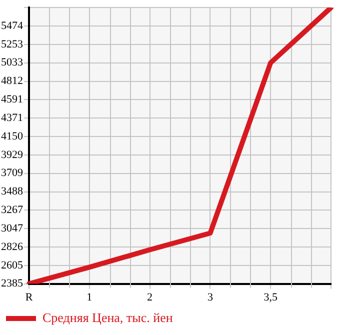 Image resolution: width=345 pixels, height=335 pixels. Describe the element at coordinates (12, 81) in the screenshot. I see `y-tick-label: 4812` at that location.